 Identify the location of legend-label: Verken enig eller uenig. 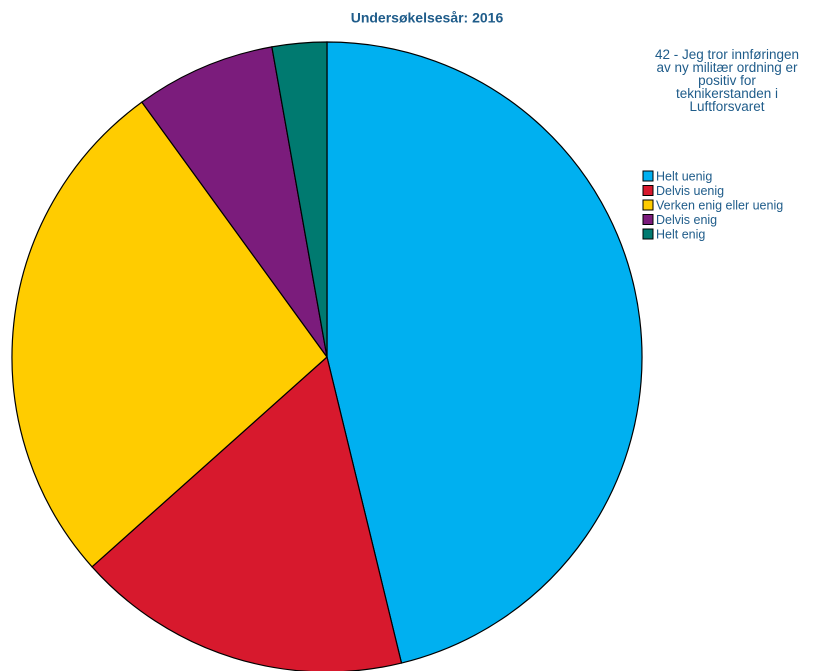
(719, 205).